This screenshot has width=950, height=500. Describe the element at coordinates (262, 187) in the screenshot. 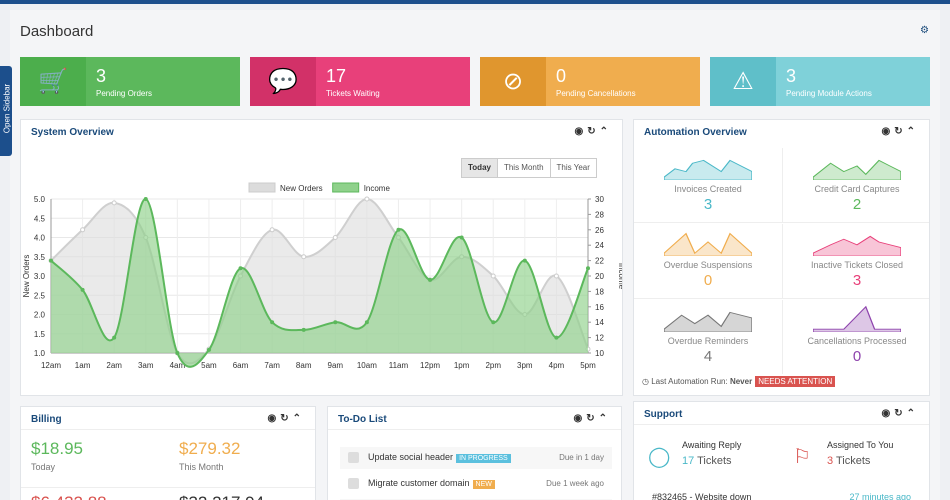

I see `legend-swatch` at that location.